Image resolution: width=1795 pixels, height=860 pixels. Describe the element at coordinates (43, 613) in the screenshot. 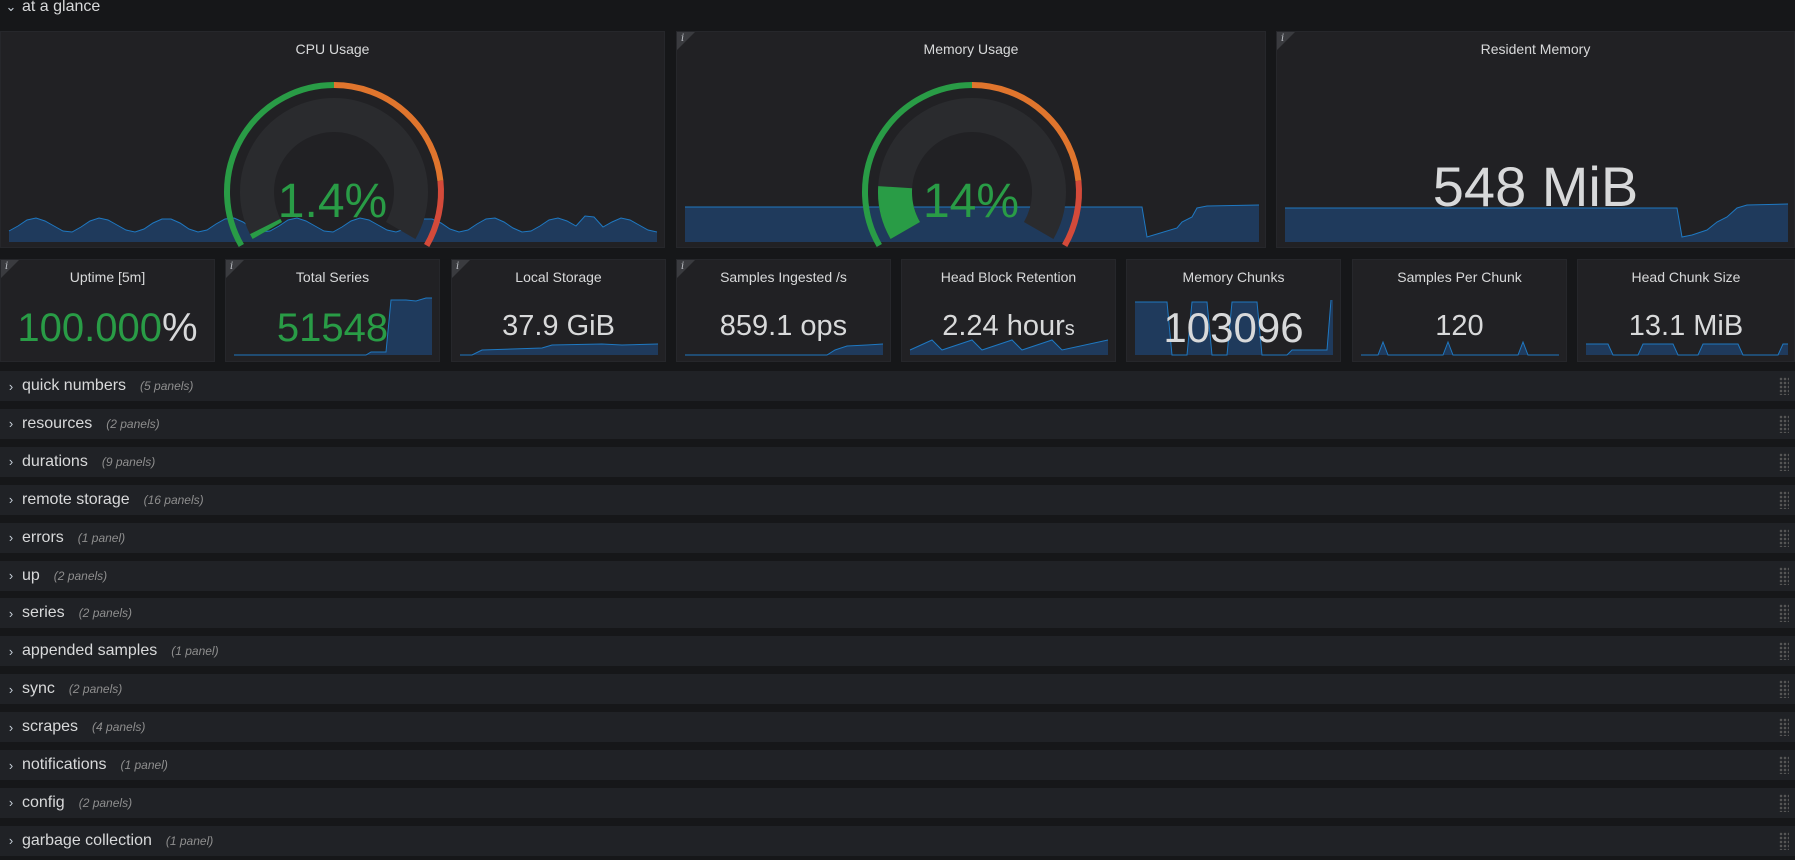

I see `row-title: series` at that location.